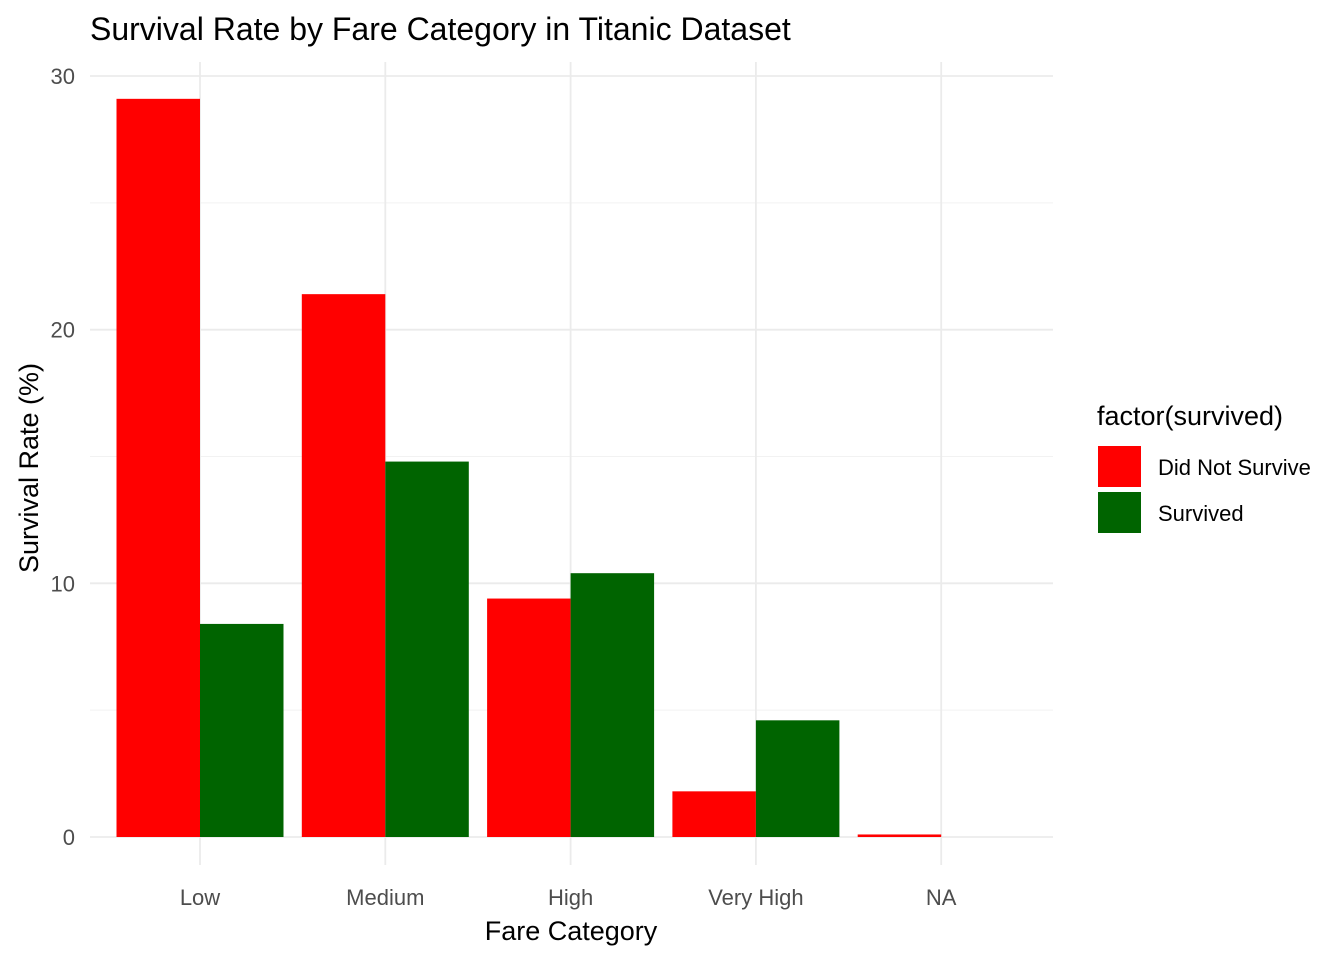  I want to click on x-tick-label: High, so click(570, 897).